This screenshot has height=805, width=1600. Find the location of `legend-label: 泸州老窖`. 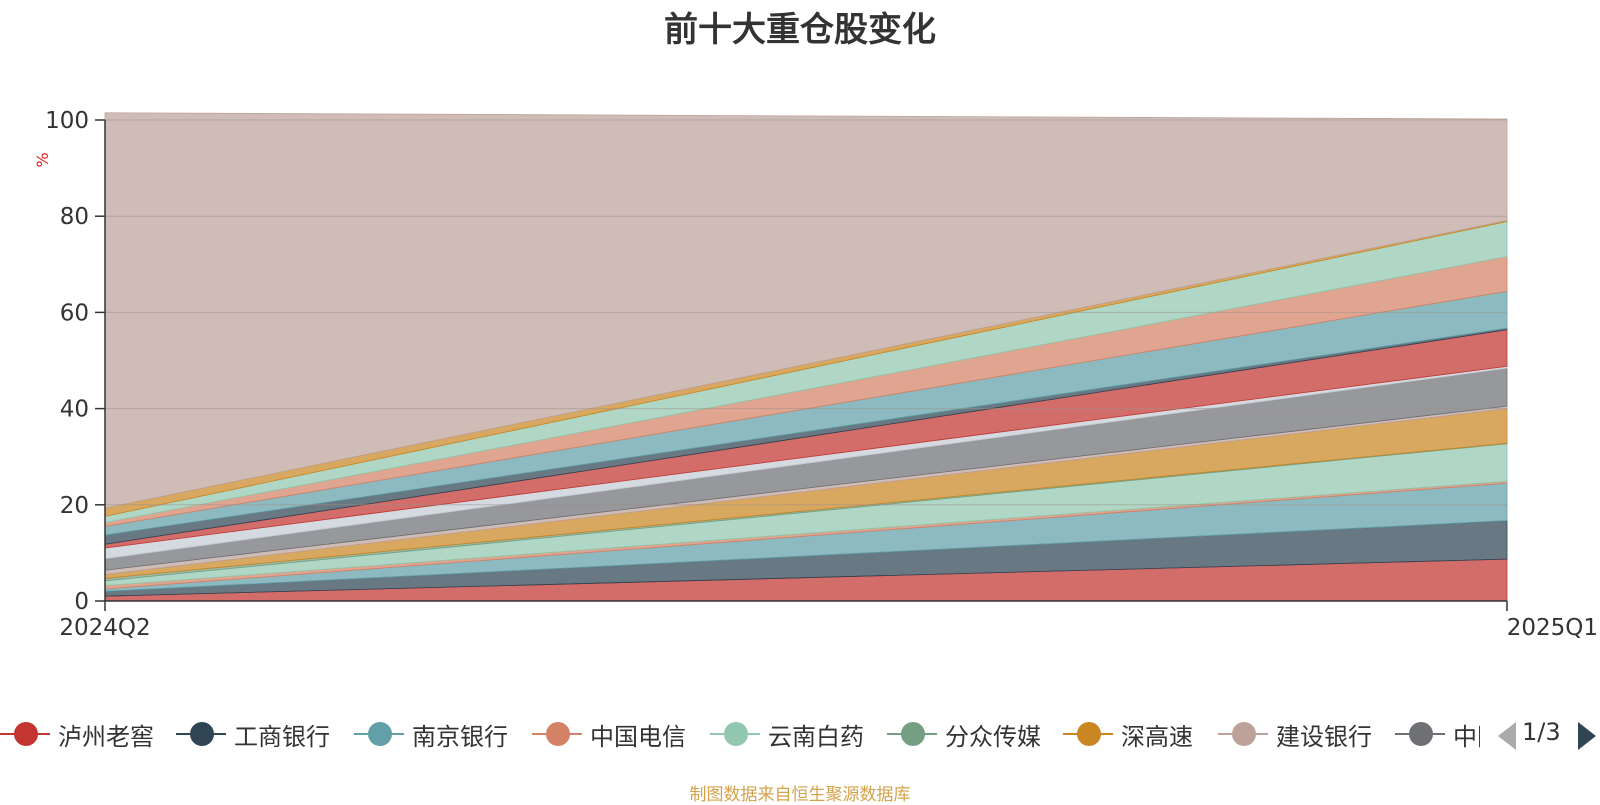

legend-label: 泸州老窖 is located at coordinates (106, 736).